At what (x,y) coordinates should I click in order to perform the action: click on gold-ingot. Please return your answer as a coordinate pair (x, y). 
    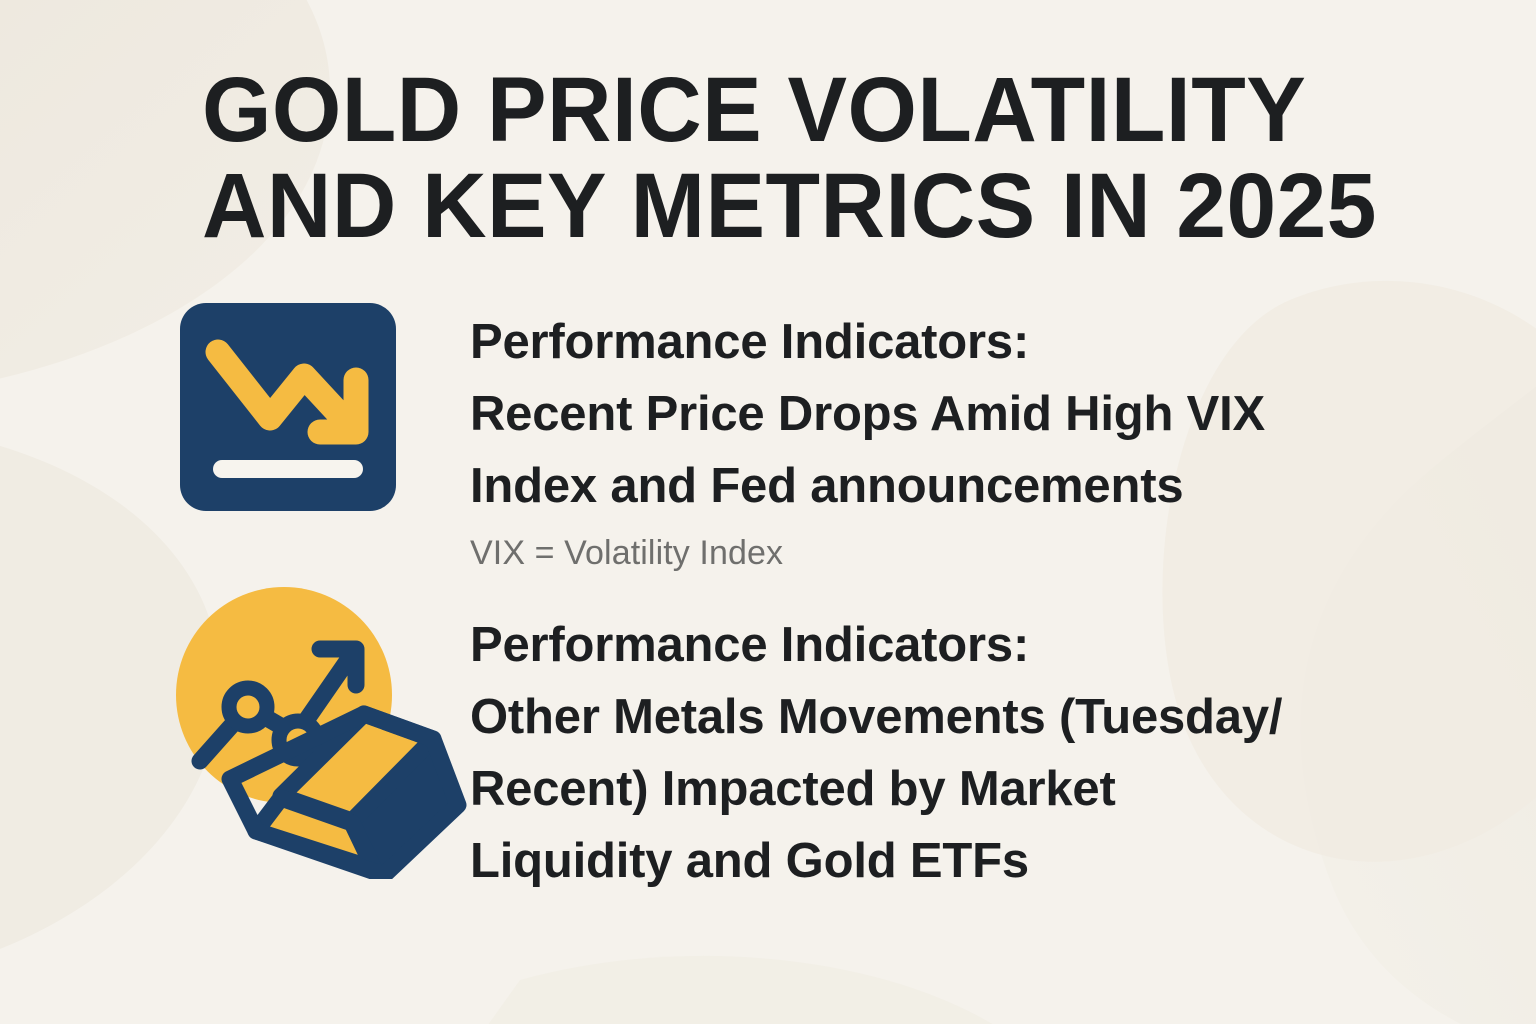
    Looking at the image, I should click on (344, 794).